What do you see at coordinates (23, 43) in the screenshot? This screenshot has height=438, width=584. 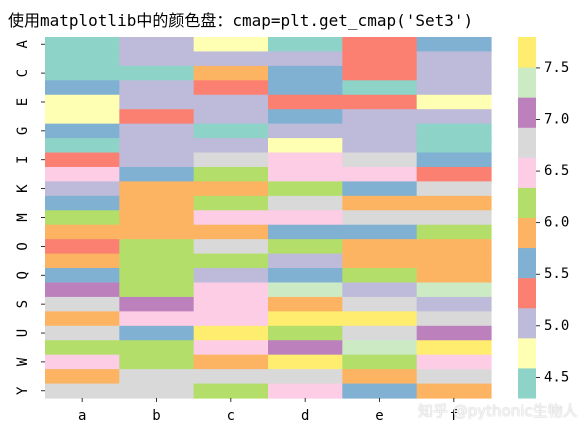 I see `y-tick-label: A` at bounding box center [23, 43].